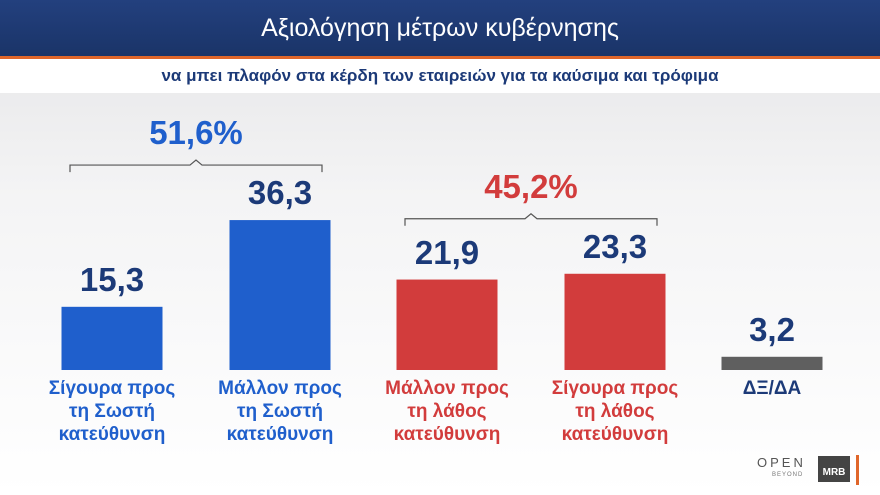 Image resolution: width=880 pixels, height=495 pixels. What do you see at coordinates (112, 411) in the screenshot?
I see `category-label: Σίγουρα προς τη Σωστή κατεύθυνση` at bounding box center [112, 411].